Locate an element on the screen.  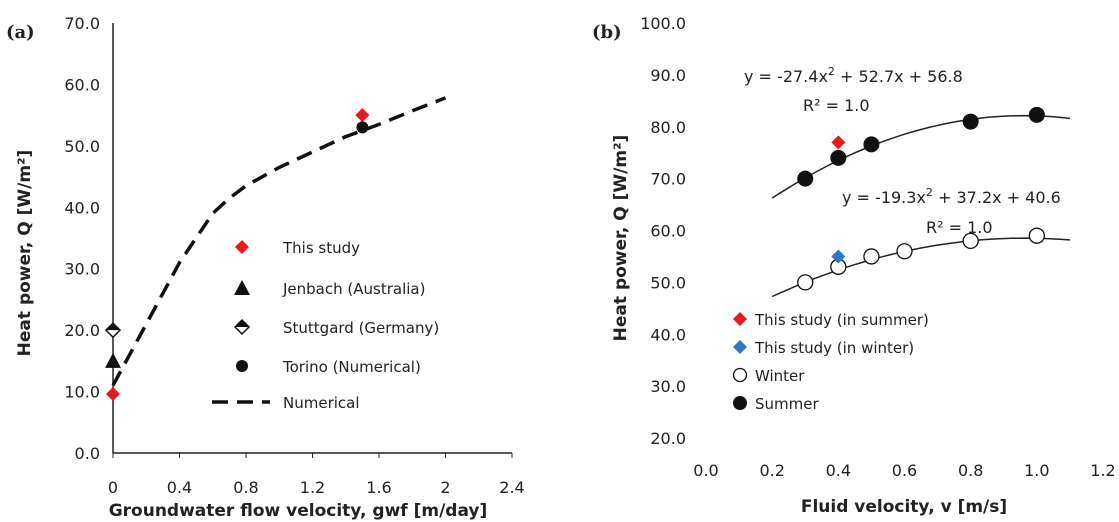
panel-a-y-tick-label: 50.0 is located at coordinates (82, 146).